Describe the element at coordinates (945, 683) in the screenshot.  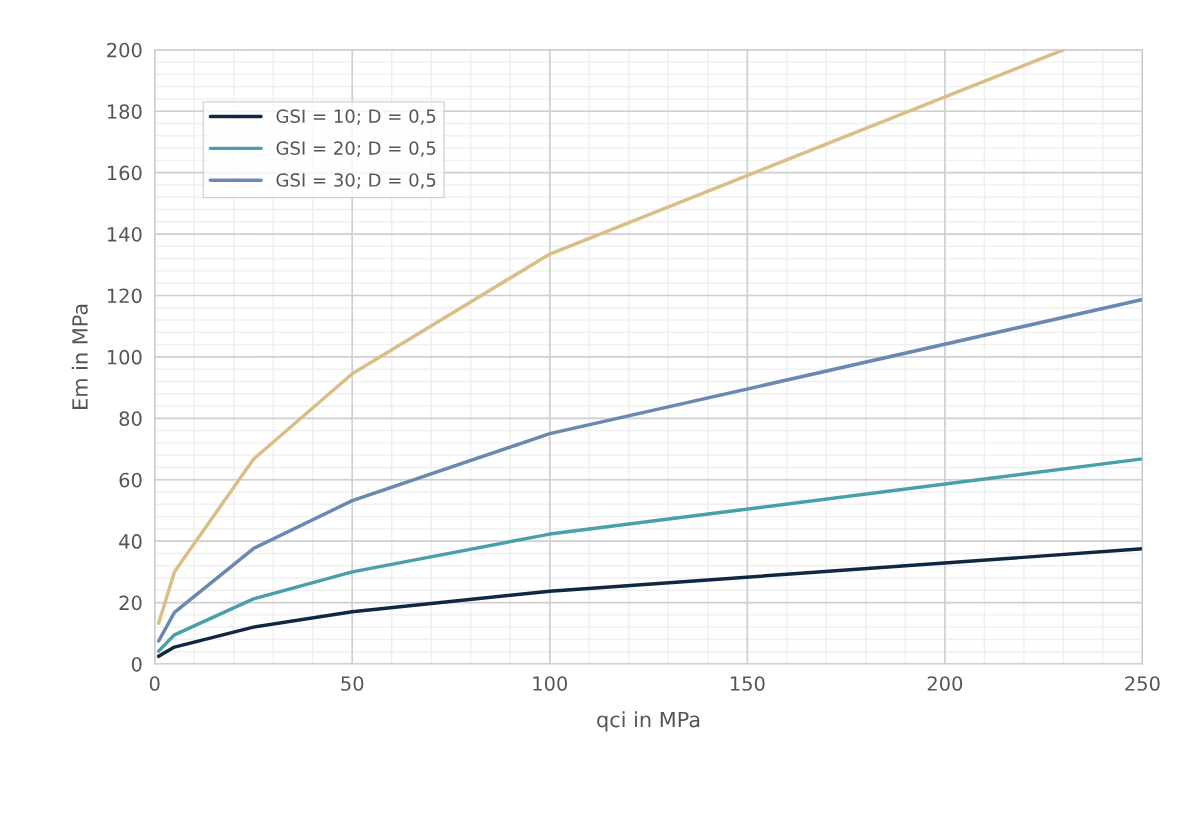
I see `x-tick-label: 200` at that location.